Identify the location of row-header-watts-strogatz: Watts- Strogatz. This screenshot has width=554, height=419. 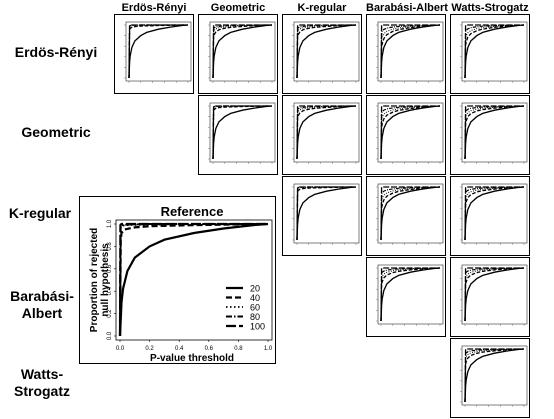
(42, 383).